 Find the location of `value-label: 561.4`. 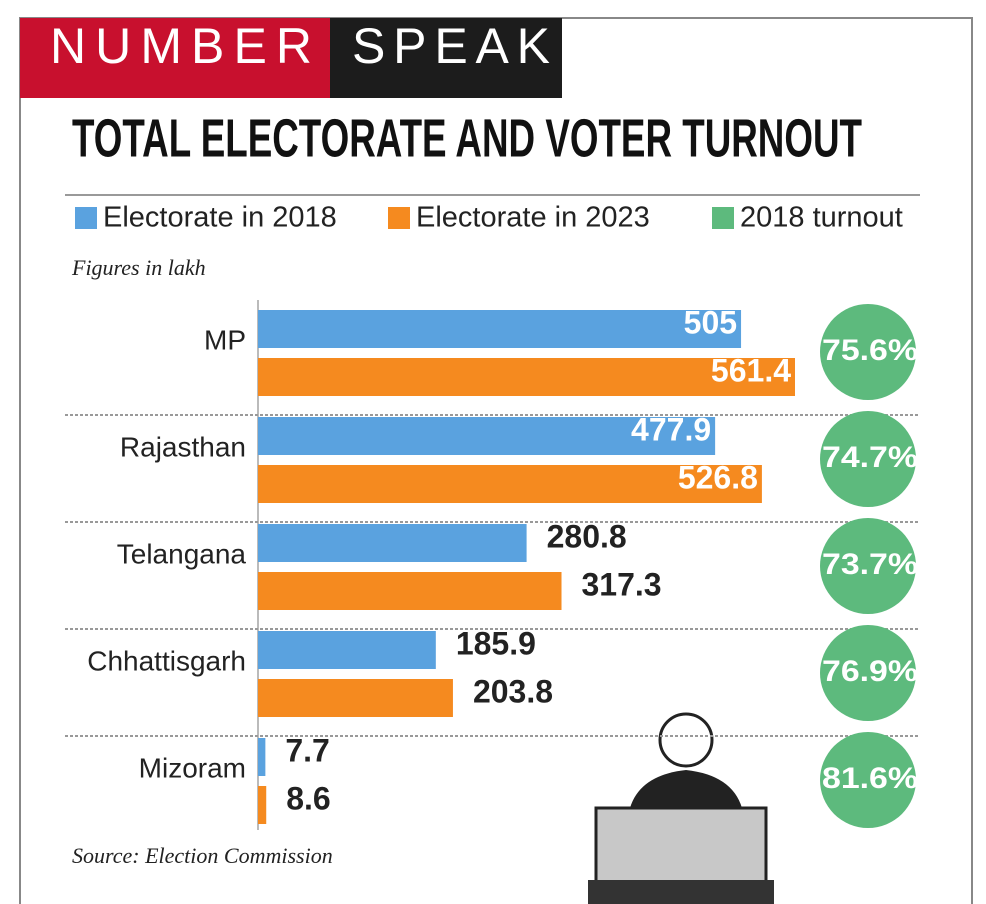

value-label: 561.4 is located at coordinates (751, 370).